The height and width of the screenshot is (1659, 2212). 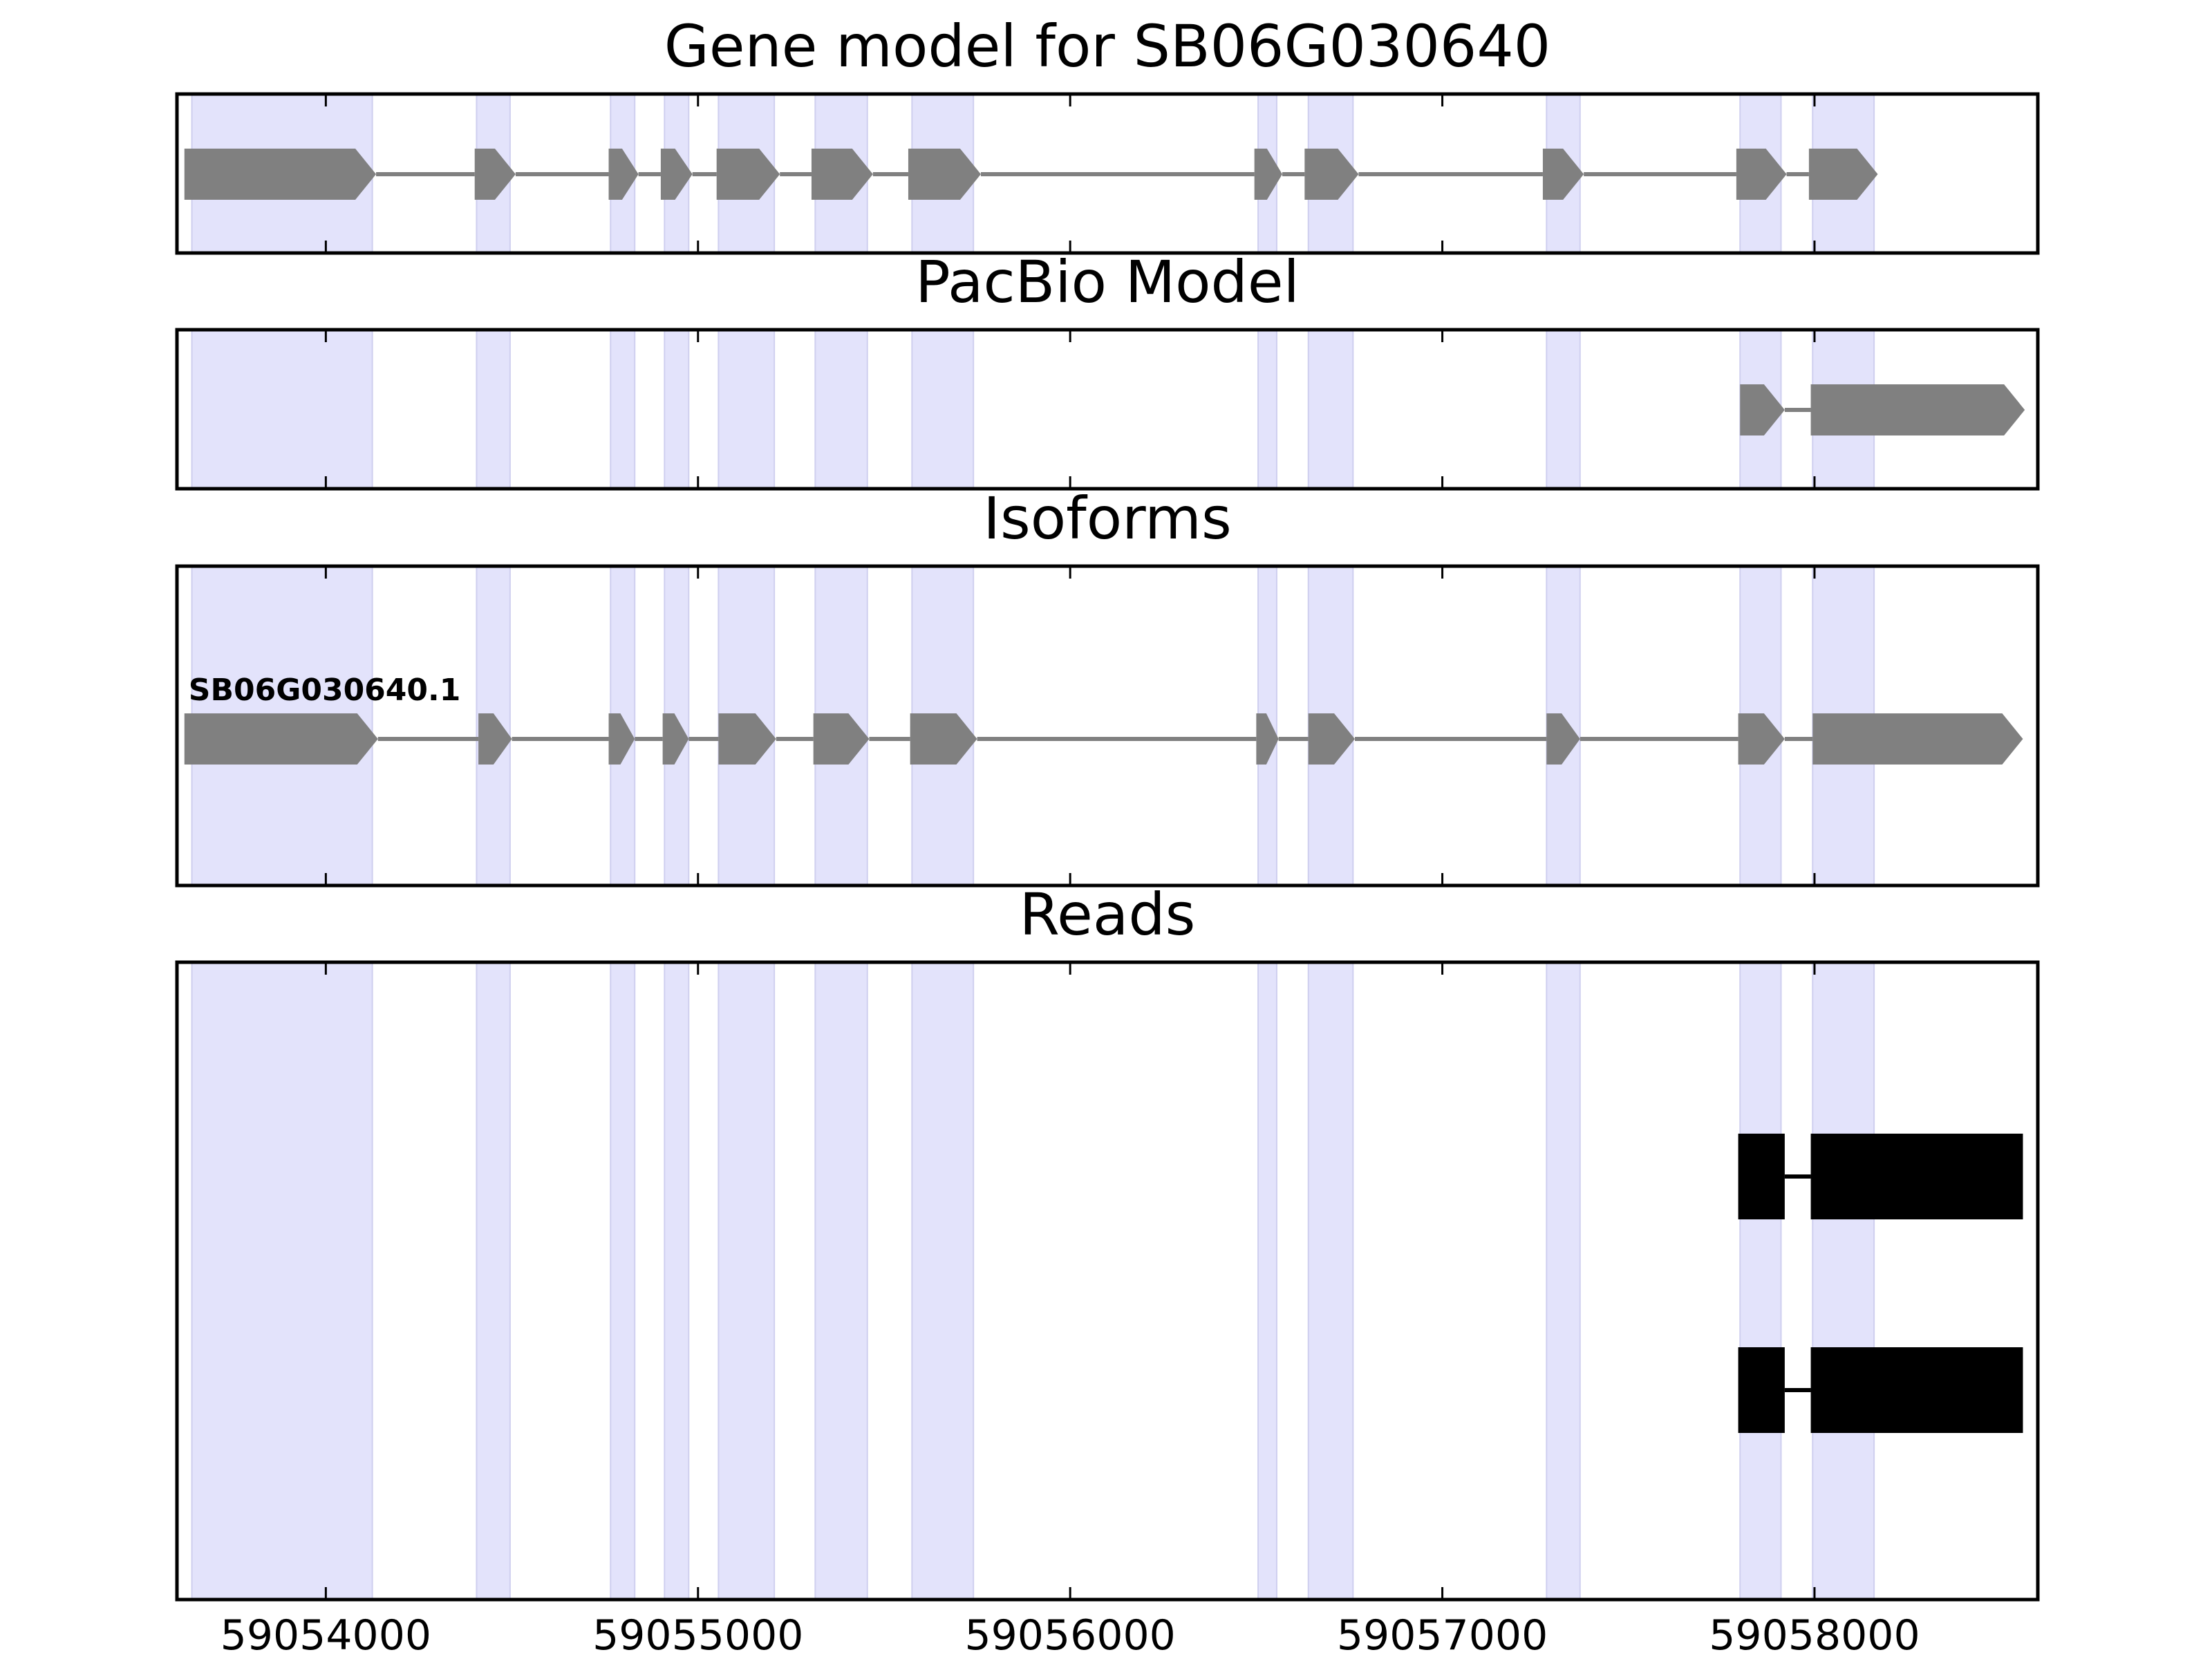 I want to click on x-tick-label: 59058000, so click(x=1815, y=1635).